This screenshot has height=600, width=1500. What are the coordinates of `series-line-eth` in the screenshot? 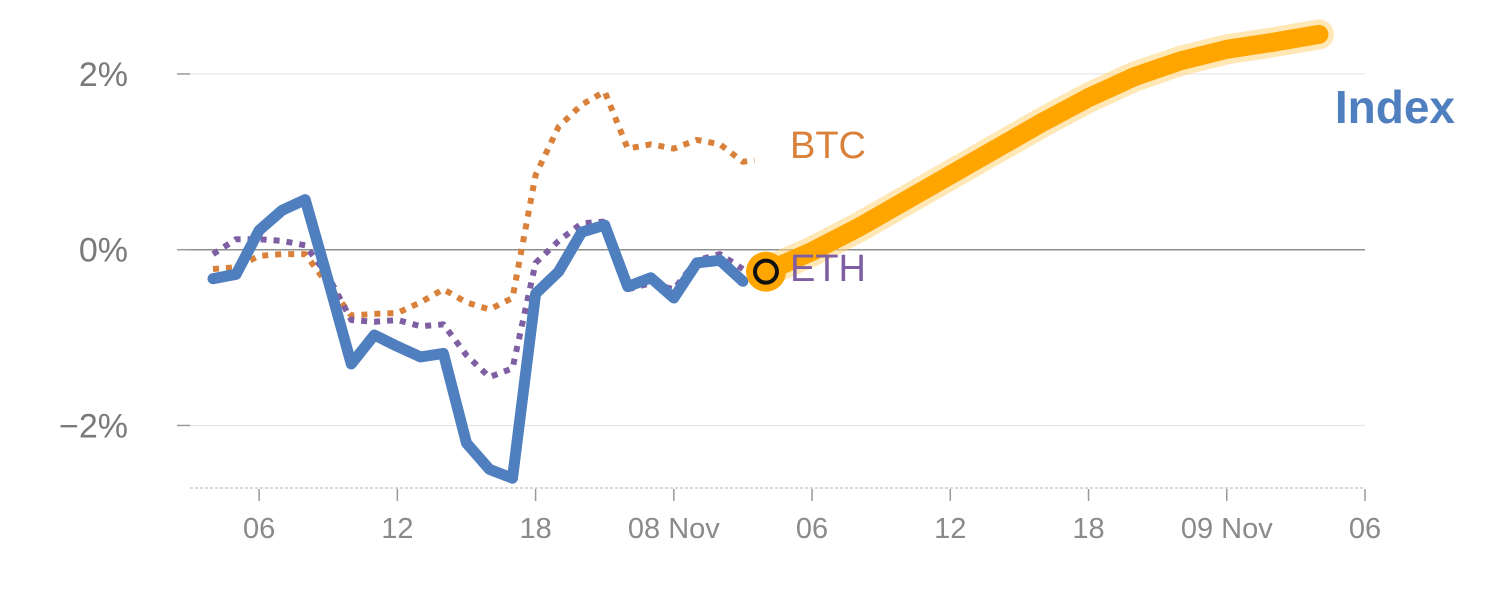 It's located at (478, 299).